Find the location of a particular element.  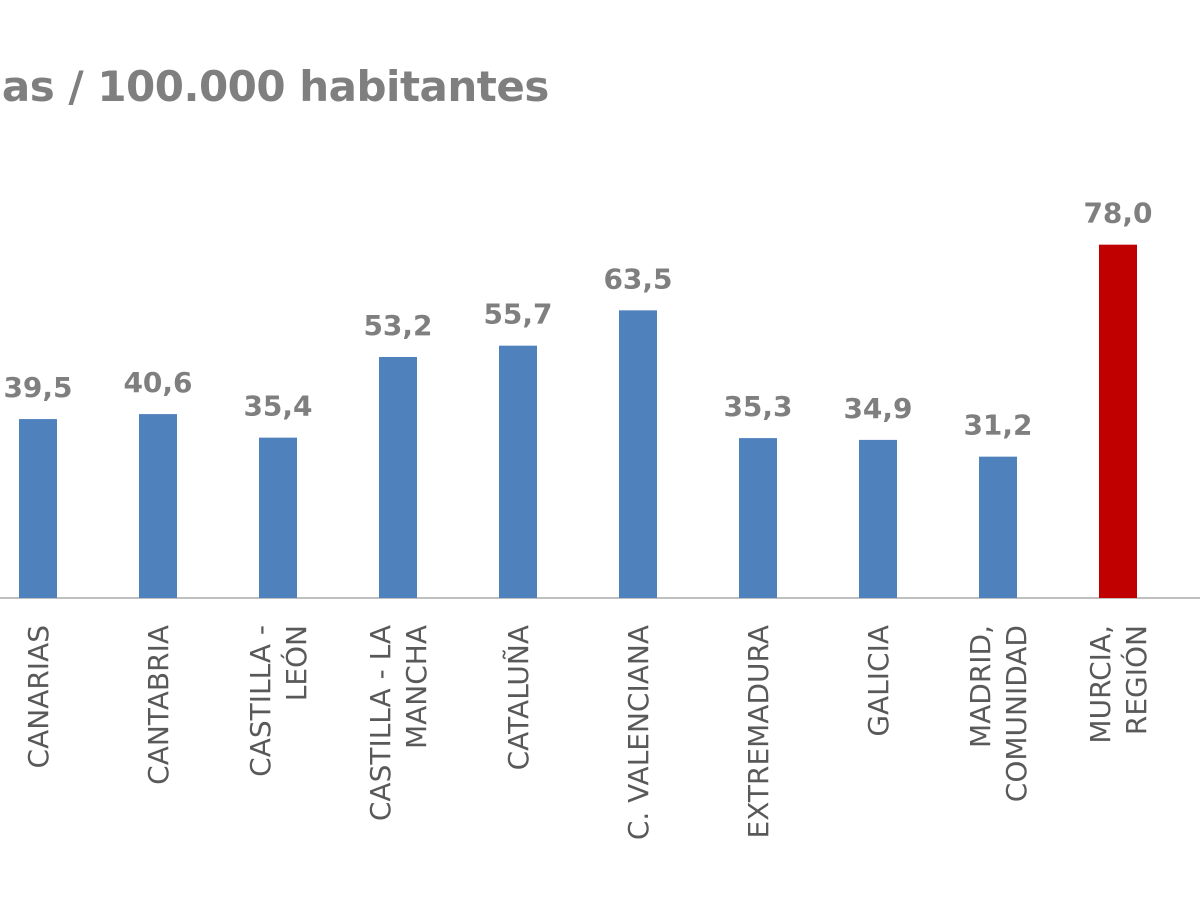

data-label-0: 39,5 is located at coordinates (37, 387).